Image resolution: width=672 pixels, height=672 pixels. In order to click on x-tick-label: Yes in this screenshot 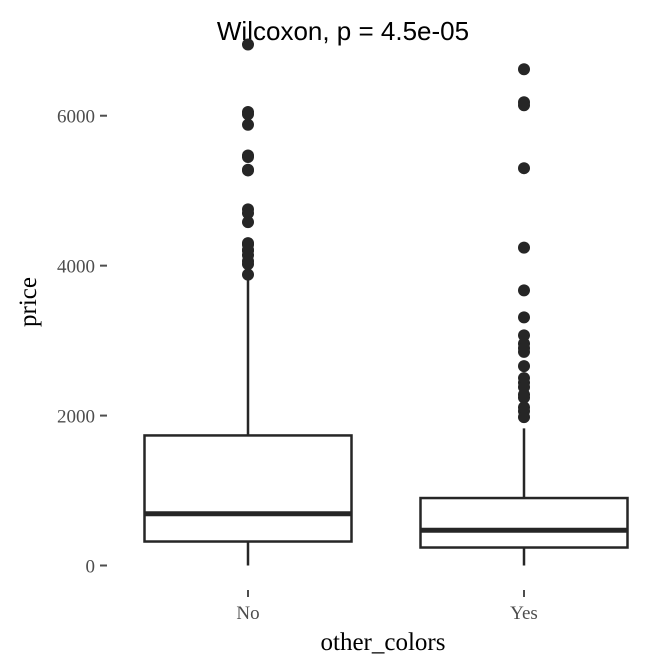, I will do `click(524, 613)`.